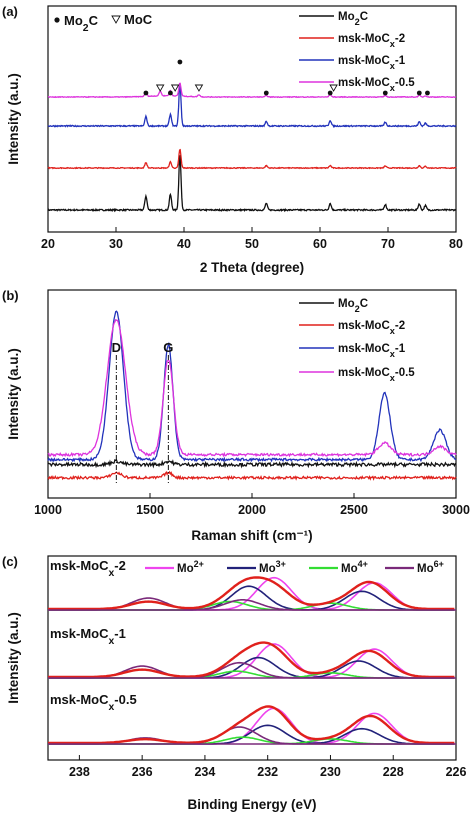  Describe the element at coordinates (204, 772) in the screenshot. I see `x-tick-label: 234` at that location.